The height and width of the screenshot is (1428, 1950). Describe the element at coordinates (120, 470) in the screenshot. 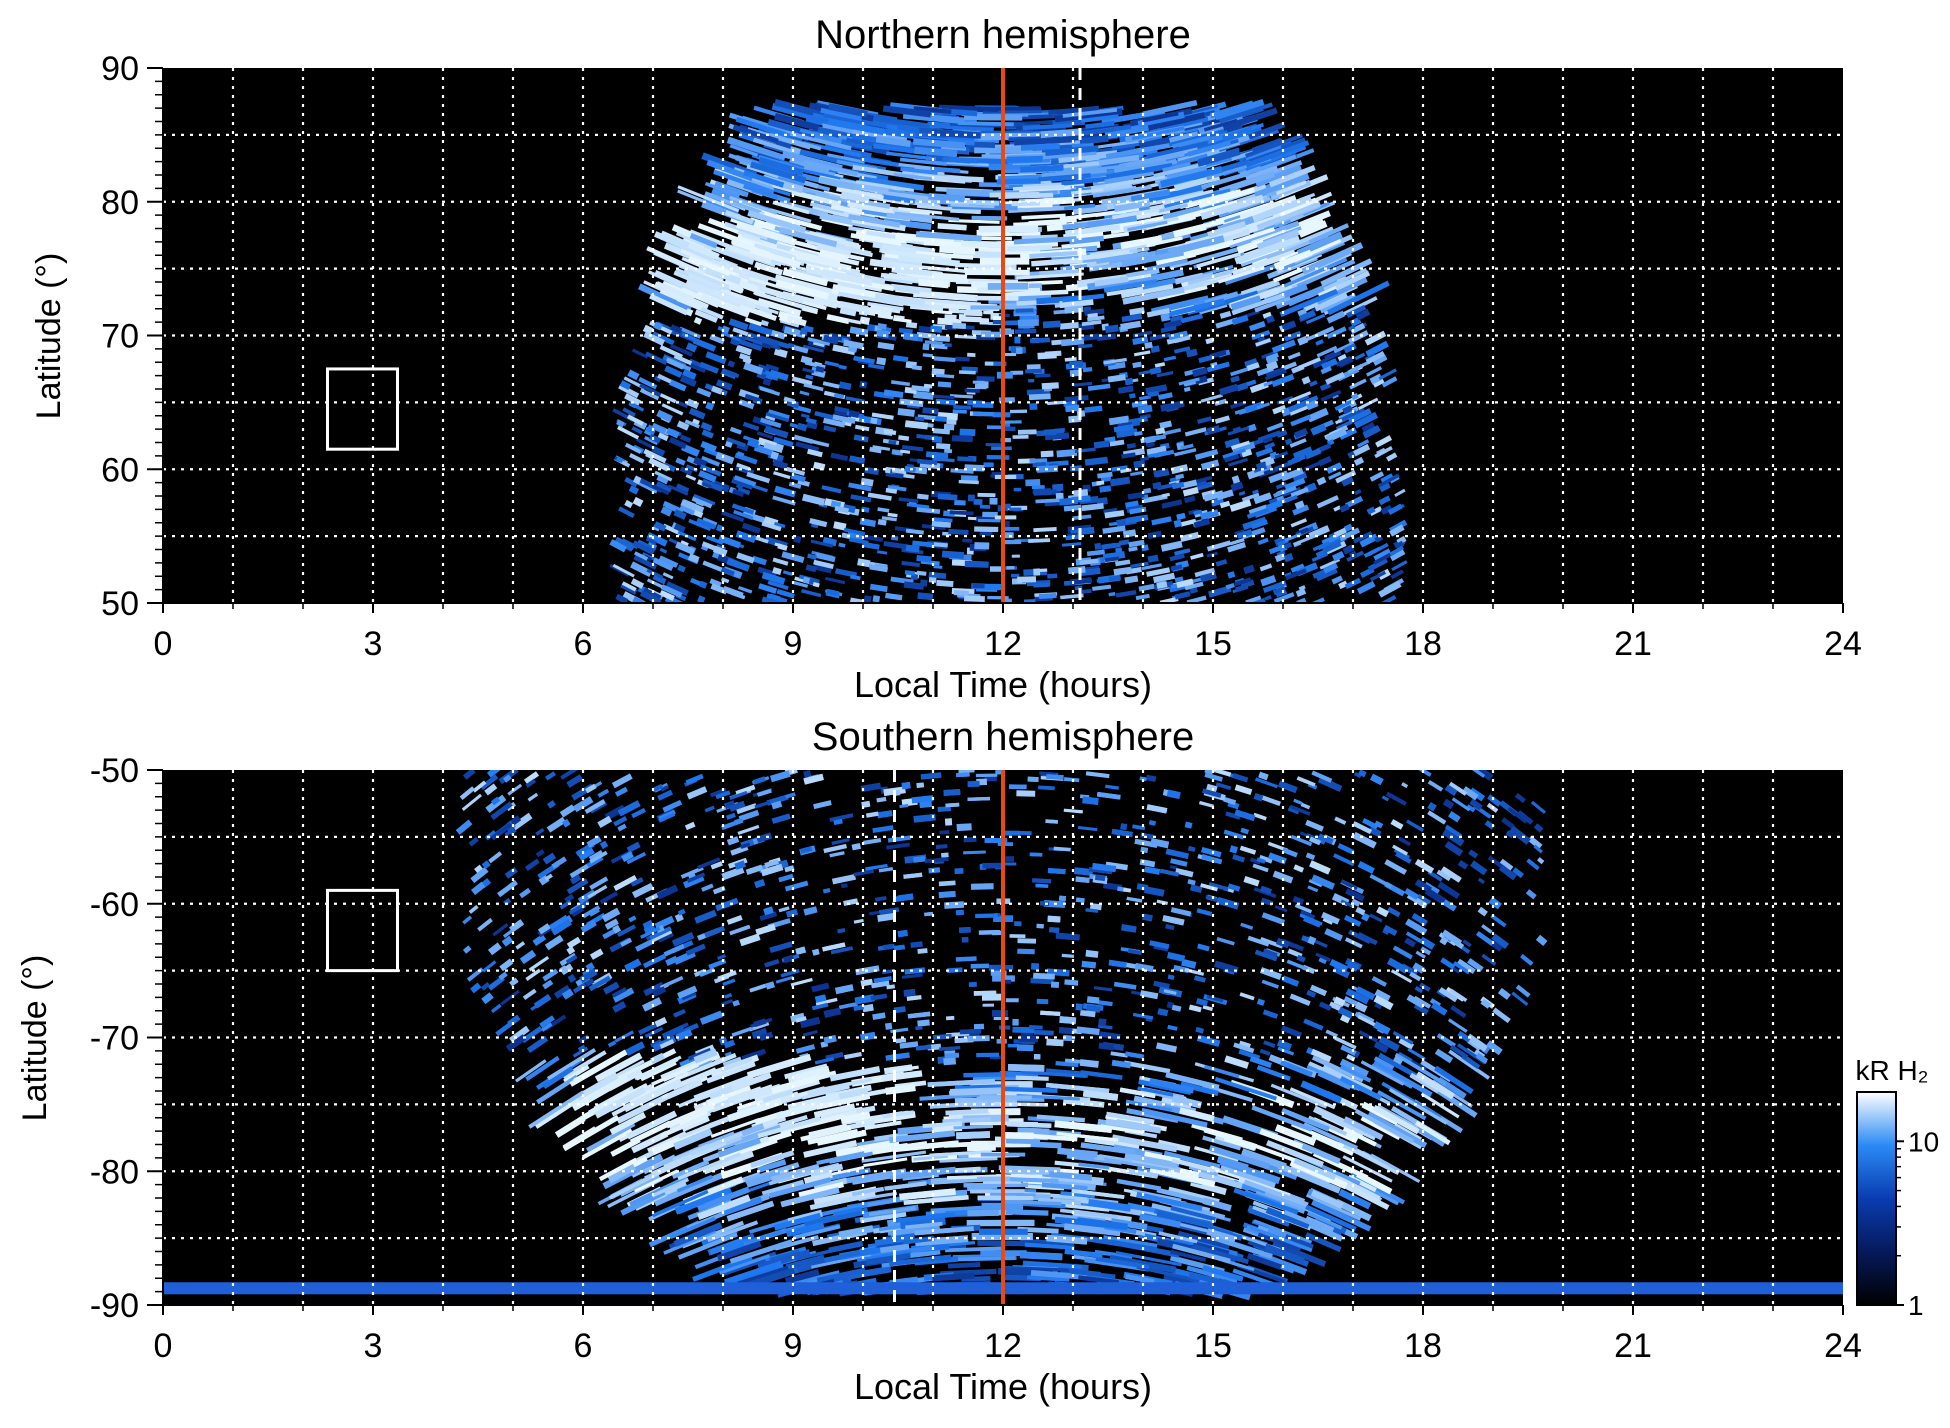

I see `y-tick-label: 60` at that location.